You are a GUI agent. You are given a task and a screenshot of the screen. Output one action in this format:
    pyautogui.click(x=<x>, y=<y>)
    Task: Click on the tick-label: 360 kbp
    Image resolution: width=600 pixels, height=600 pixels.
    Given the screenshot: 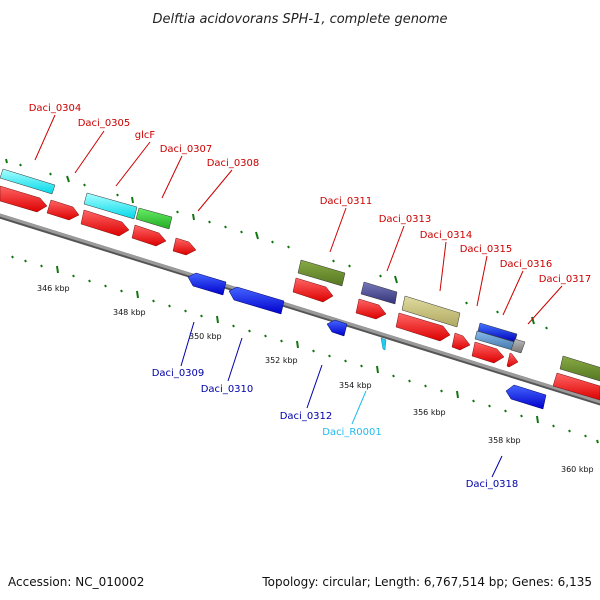 What is the action you would take?
    pyautogui.click(x=577, y=469)
    